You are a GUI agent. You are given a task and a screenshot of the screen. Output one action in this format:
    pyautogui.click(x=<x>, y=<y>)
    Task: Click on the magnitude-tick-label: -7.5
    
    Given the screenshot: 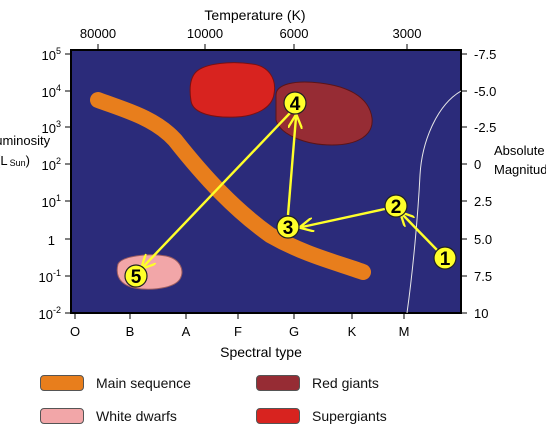 What is the action you would take?
    pyautogui.click(x=485, y=54)
    